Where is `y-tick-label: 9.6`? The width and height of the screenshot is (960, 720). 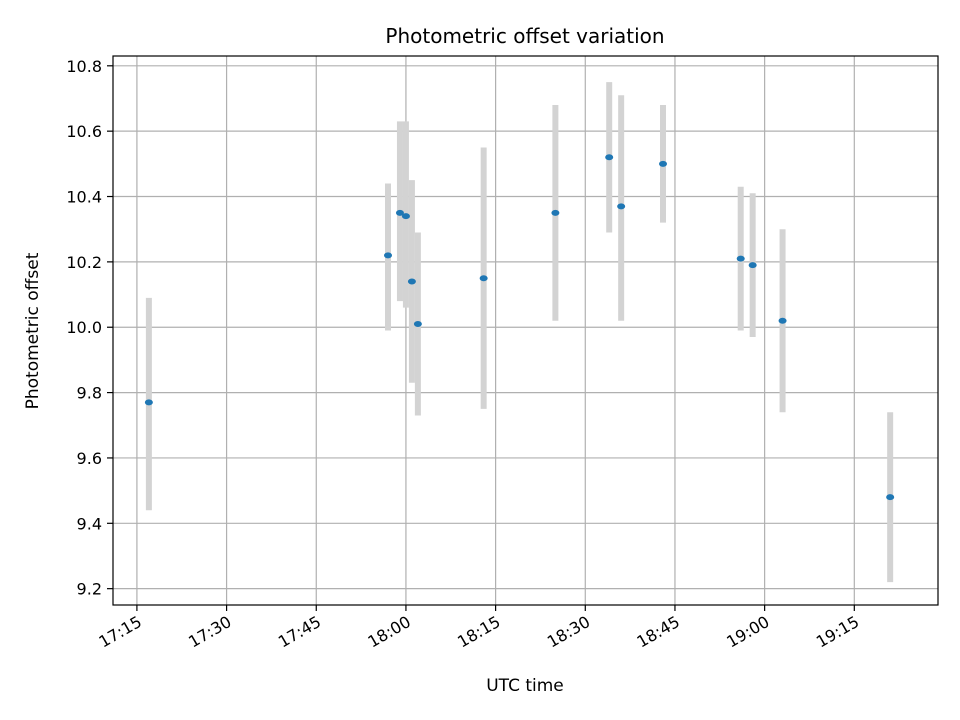
y-tick-label: 9.6 is located at coordinates (89, 458).